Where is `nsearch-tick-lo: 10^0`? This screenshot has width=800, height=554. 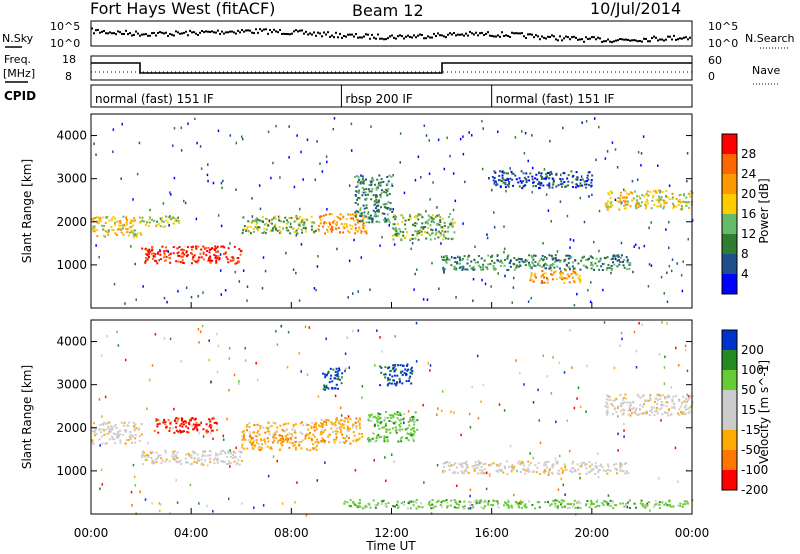 nsearch-tick-lo: 10^0 is located at coordinates (723, 43).